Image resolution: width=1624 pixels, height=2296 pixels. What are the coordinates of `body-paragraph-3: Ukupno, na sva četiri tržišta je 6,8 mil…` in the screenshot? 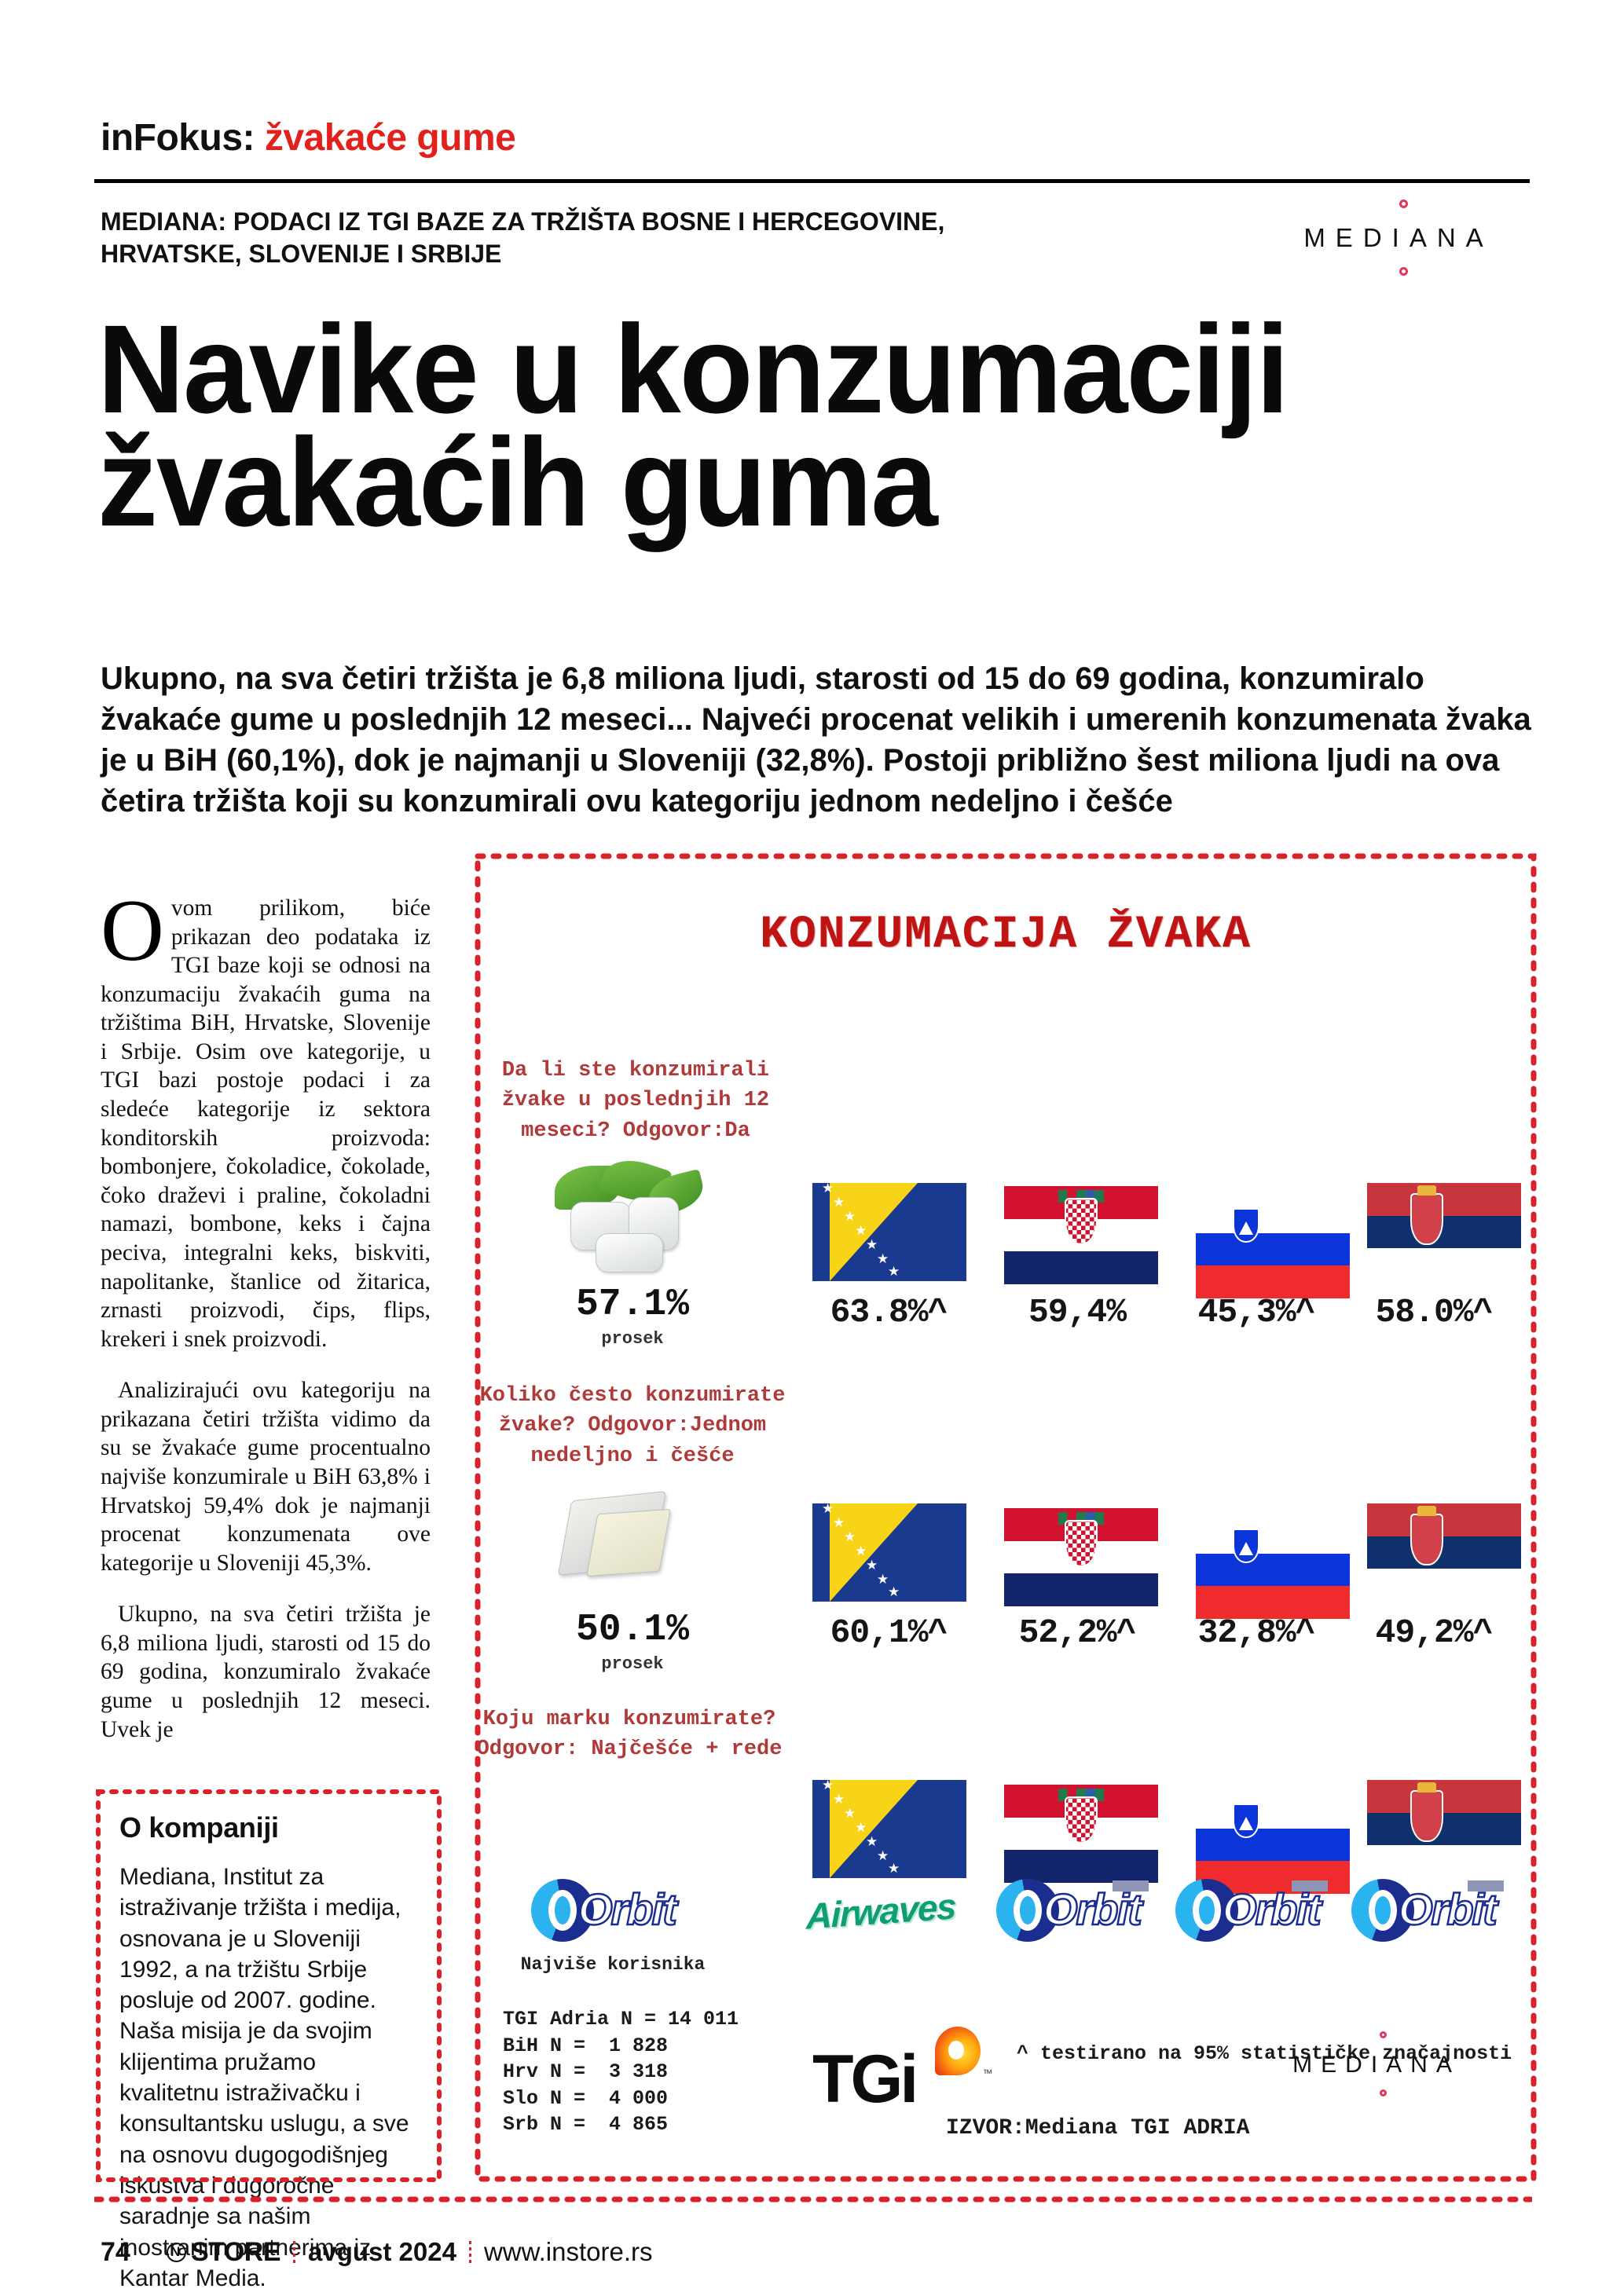 It's located at (266, 1672).